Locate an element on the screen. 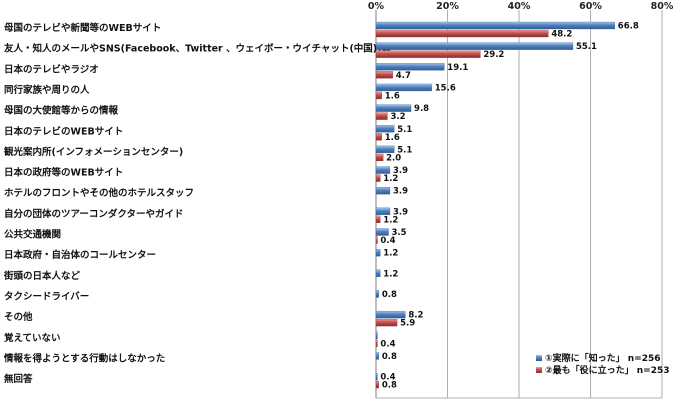  value-label: 3.5 is located at coordinates (399, 233).